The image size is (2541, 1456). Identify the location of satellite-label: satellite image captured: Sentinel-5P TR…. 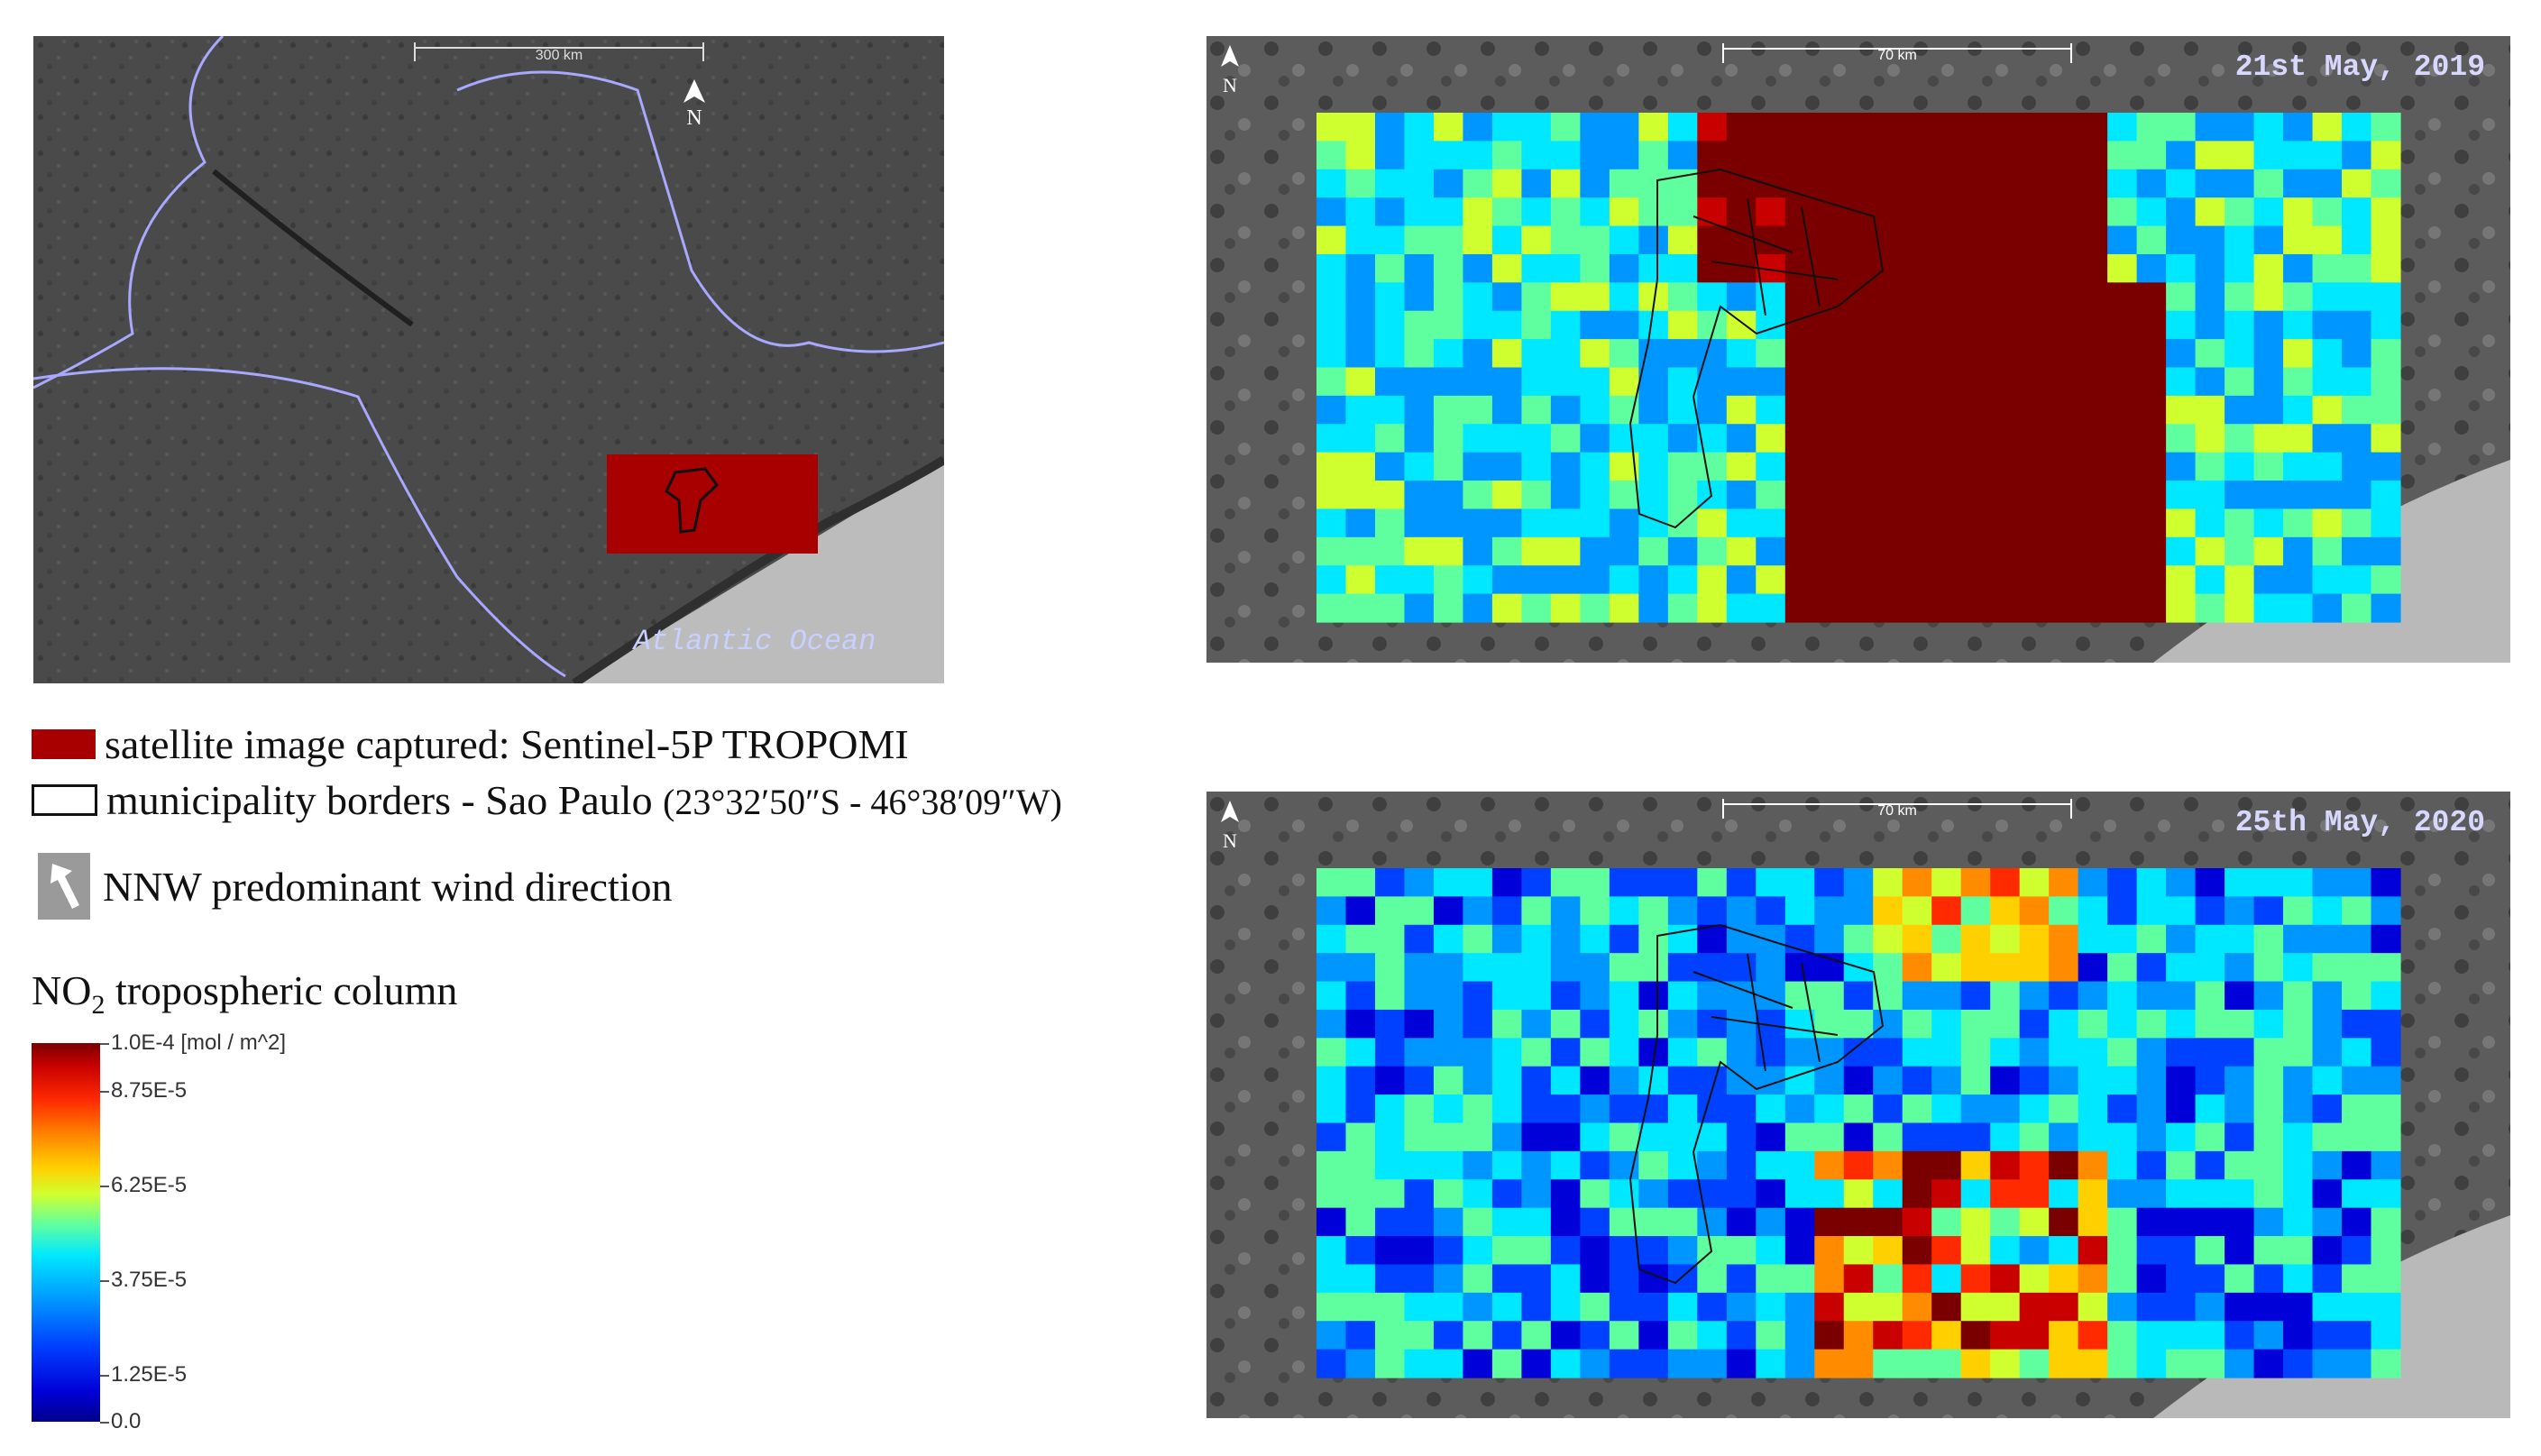
(507, 744).